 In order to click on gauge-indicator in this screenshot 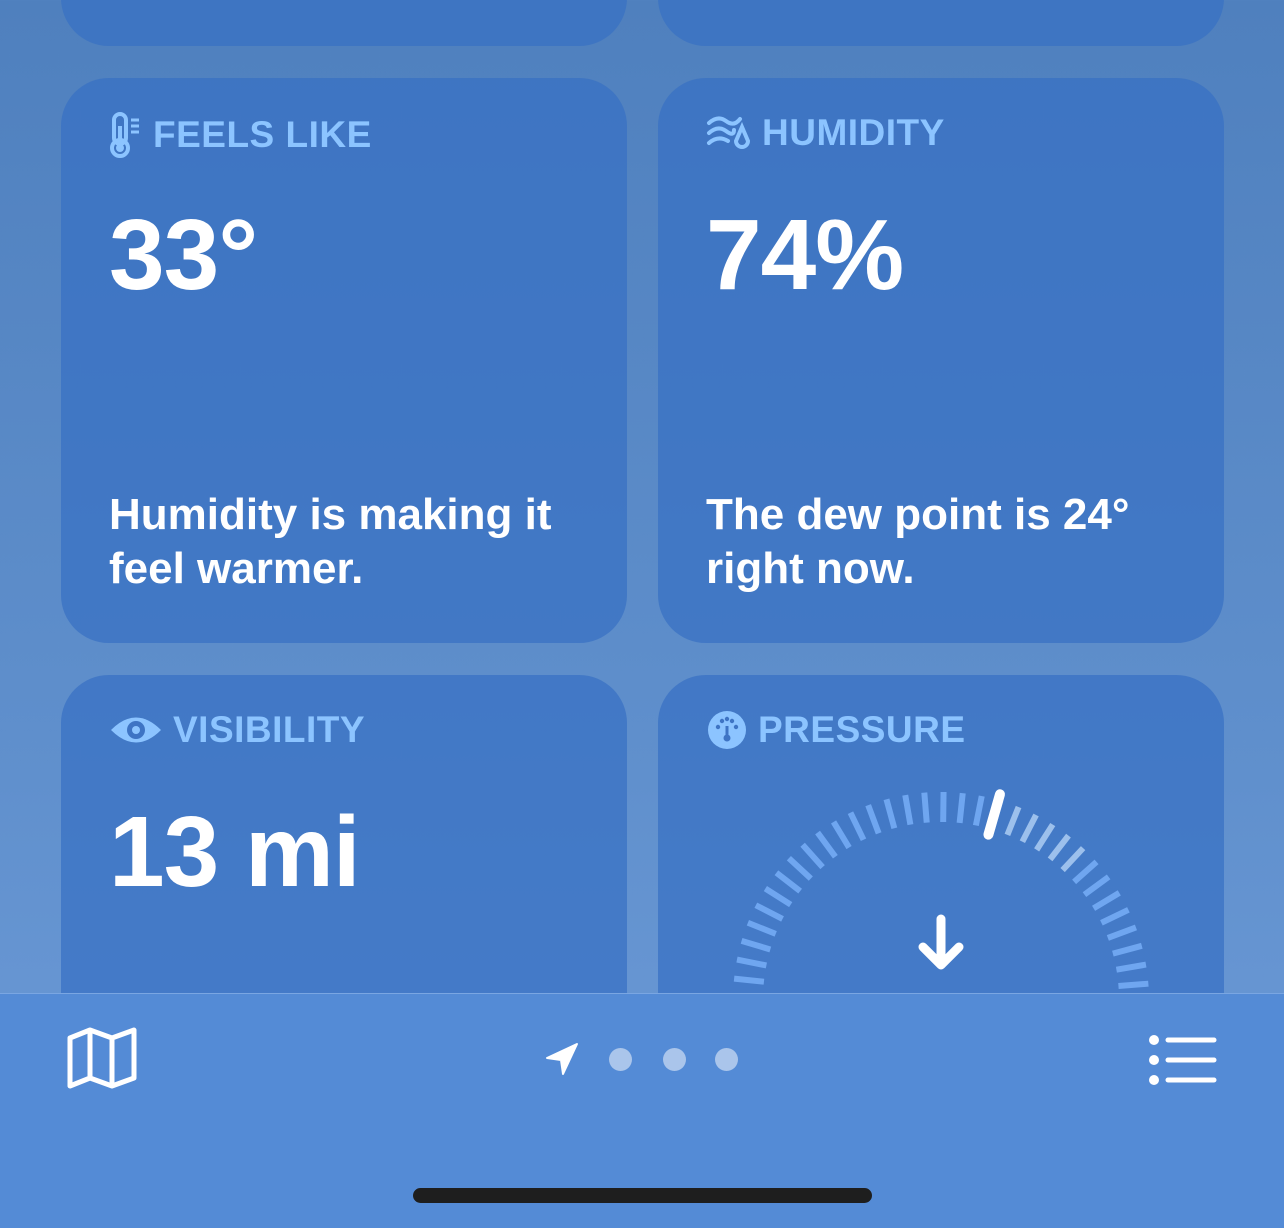, I will do `click(994, 814)`.